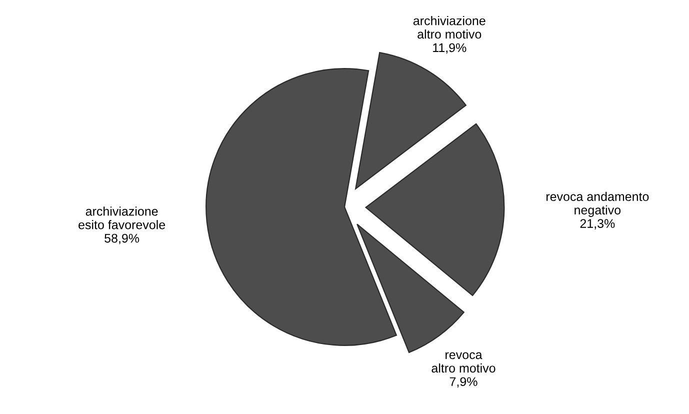 The width and height of the screenshot is (689, 414). I want to click on slice-label: archiviazione altro motivo, so click(449, 27).